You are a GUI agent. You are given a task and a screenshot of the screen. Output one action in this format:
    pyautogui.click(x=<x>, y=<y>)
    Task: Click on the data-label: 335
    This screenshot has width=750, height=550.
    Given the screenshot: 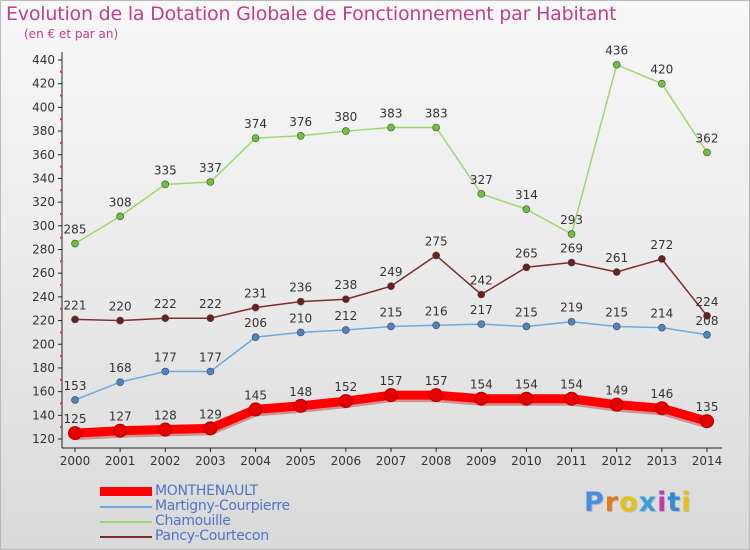 What is the action you would take?
    pyautogui.click(x=165, y=170)
    